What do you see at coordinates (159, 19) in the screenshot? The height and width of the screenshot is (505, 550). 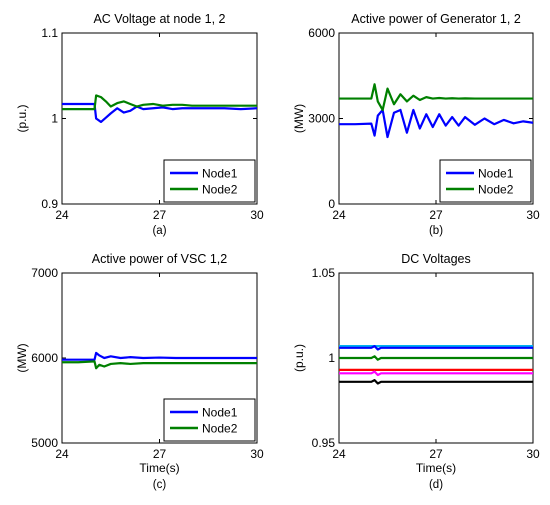 I see `chart-title: AC Voltage at node 1, 2` at bounding box center [159, 19].